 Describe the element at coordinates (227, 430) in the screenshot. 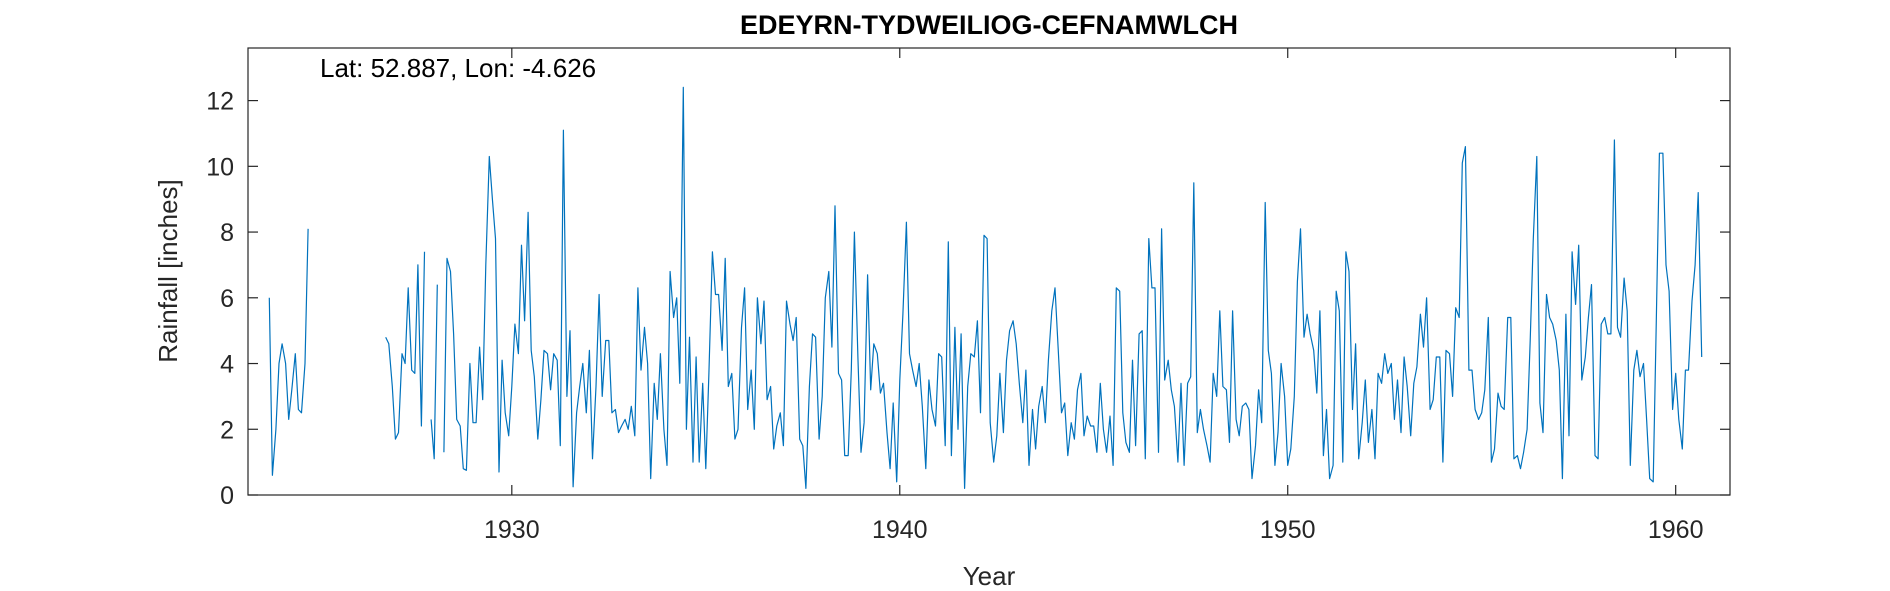

I see `y-tick-label: 2` at that location.